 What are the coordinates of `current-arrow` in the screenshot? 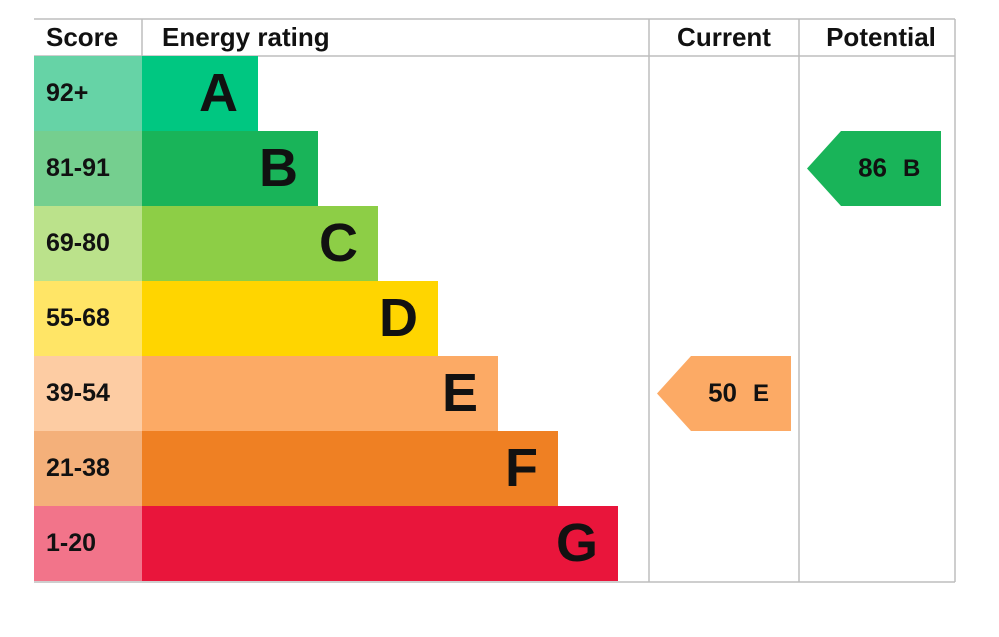 It's located at (724, 393).